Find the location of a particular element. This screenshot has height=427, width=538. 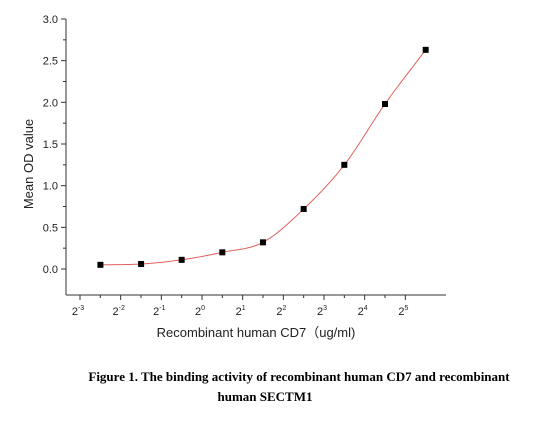

figure-caption-line-2: human SECTM1 is located at coordinates (265, 396).